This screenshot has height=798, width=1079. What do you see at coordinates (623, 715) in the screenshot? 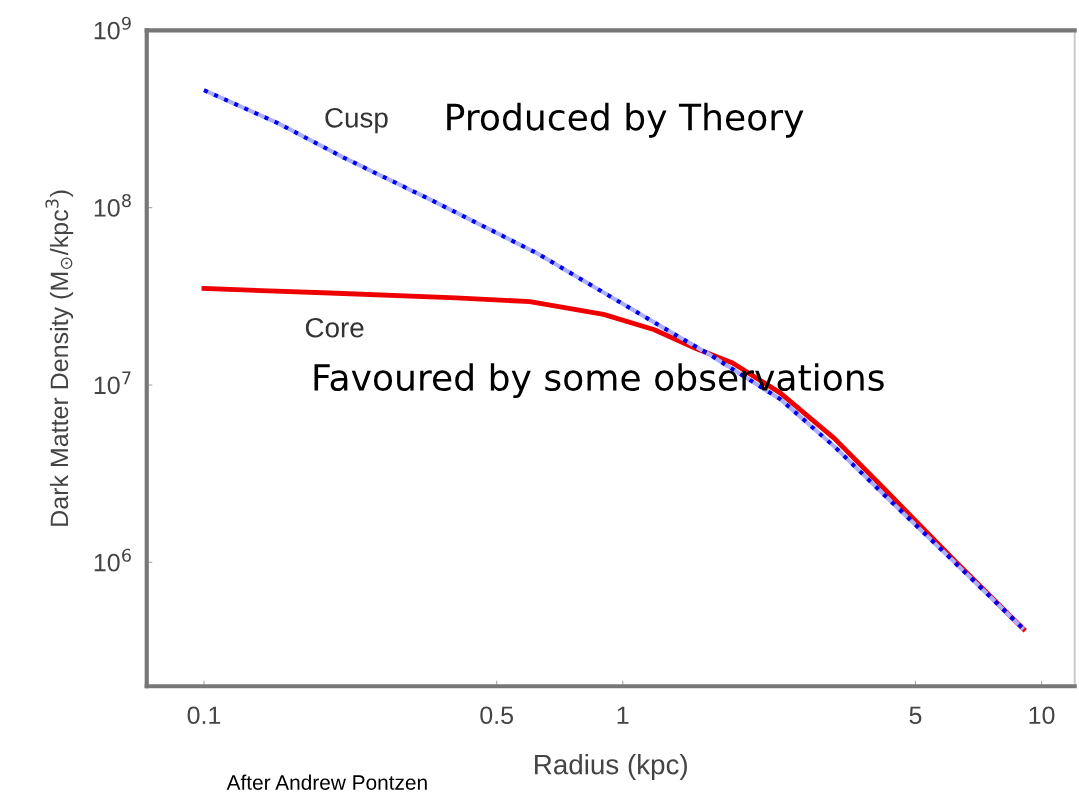
I see `x-tick-label: 1` at bounding box center [623, 715].